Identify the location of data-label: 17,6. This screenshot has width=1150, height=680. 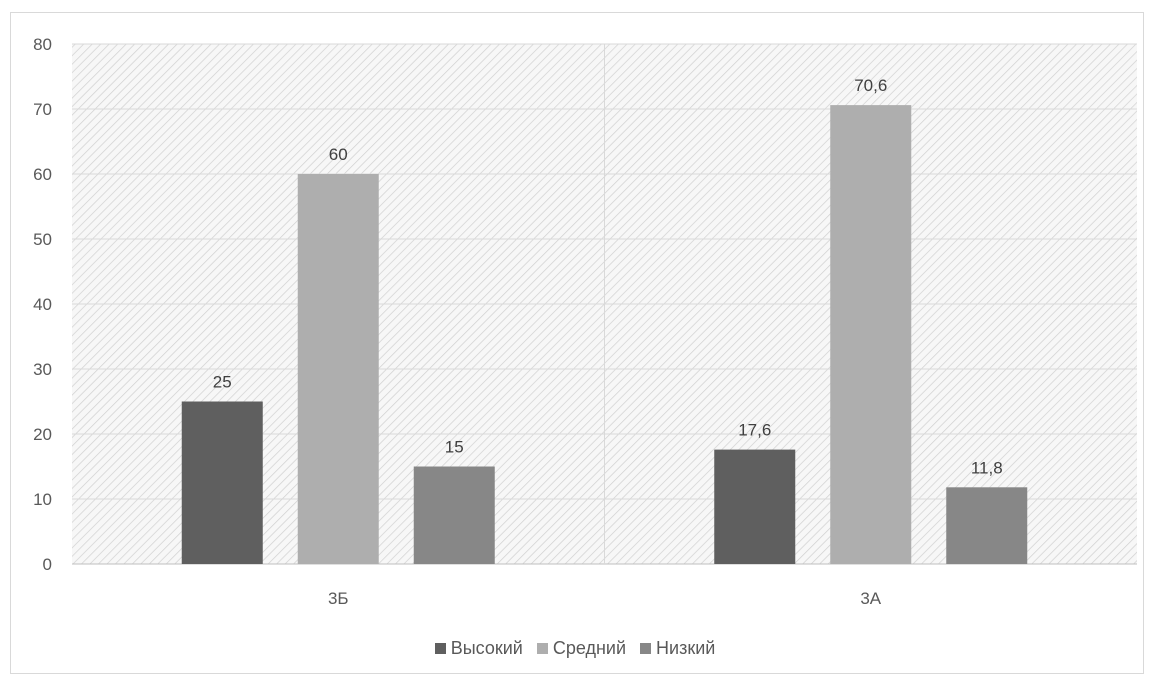
(754, 430).